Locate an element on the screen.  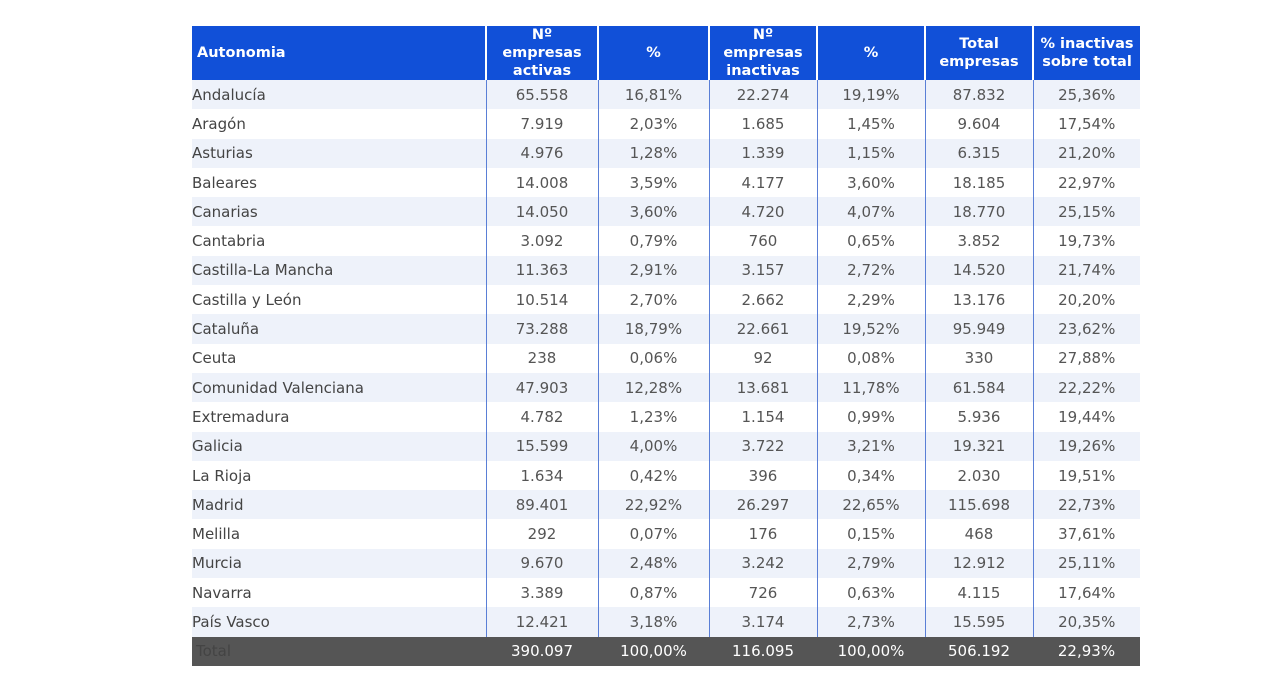
table-cell: 37,61% is located at coordinates (1086, 534).